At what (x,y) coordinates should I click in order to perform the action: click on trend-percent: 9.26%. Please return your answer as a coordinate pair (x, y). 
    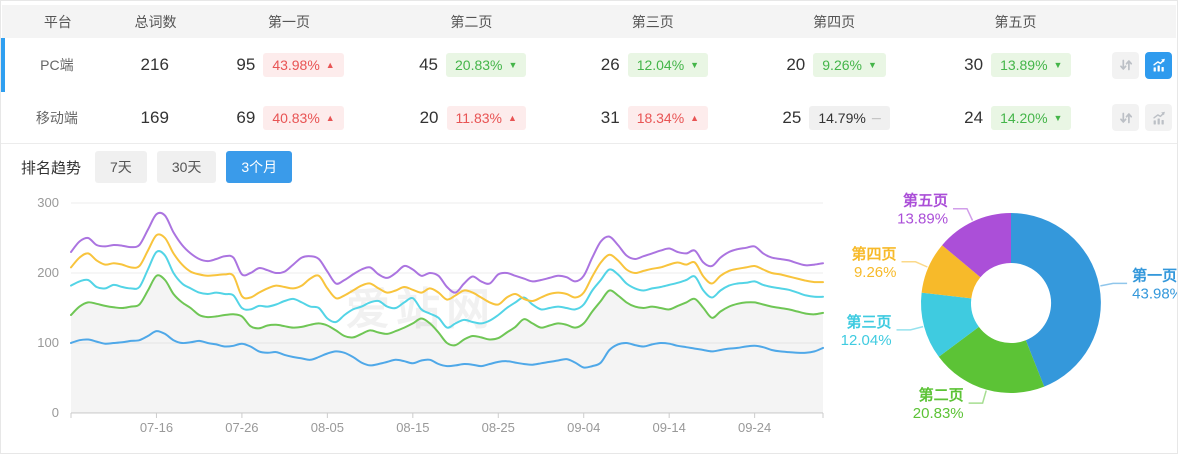
    Looking at the image, I should click on (842, 65).